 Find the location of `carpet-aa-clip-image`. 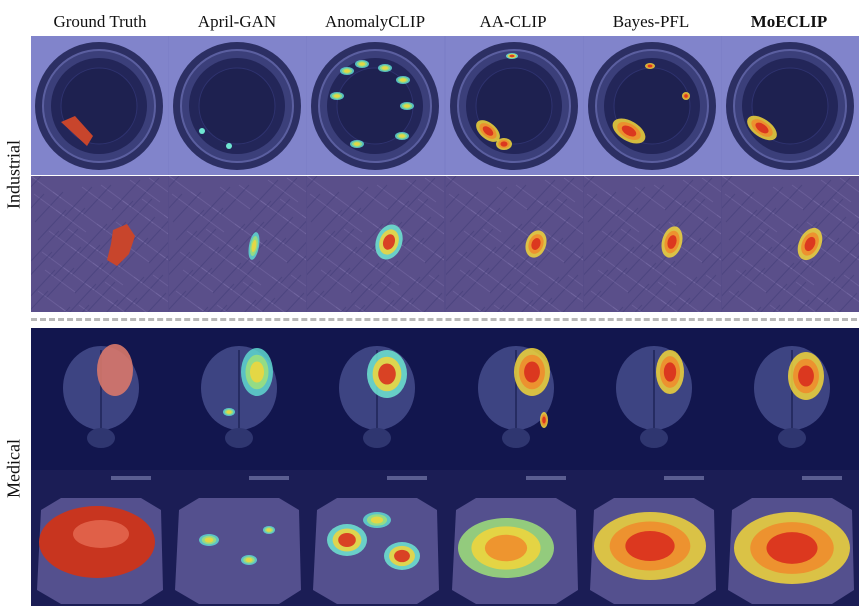

carpet-aa-clip-image is located at coordinates (514, 244).